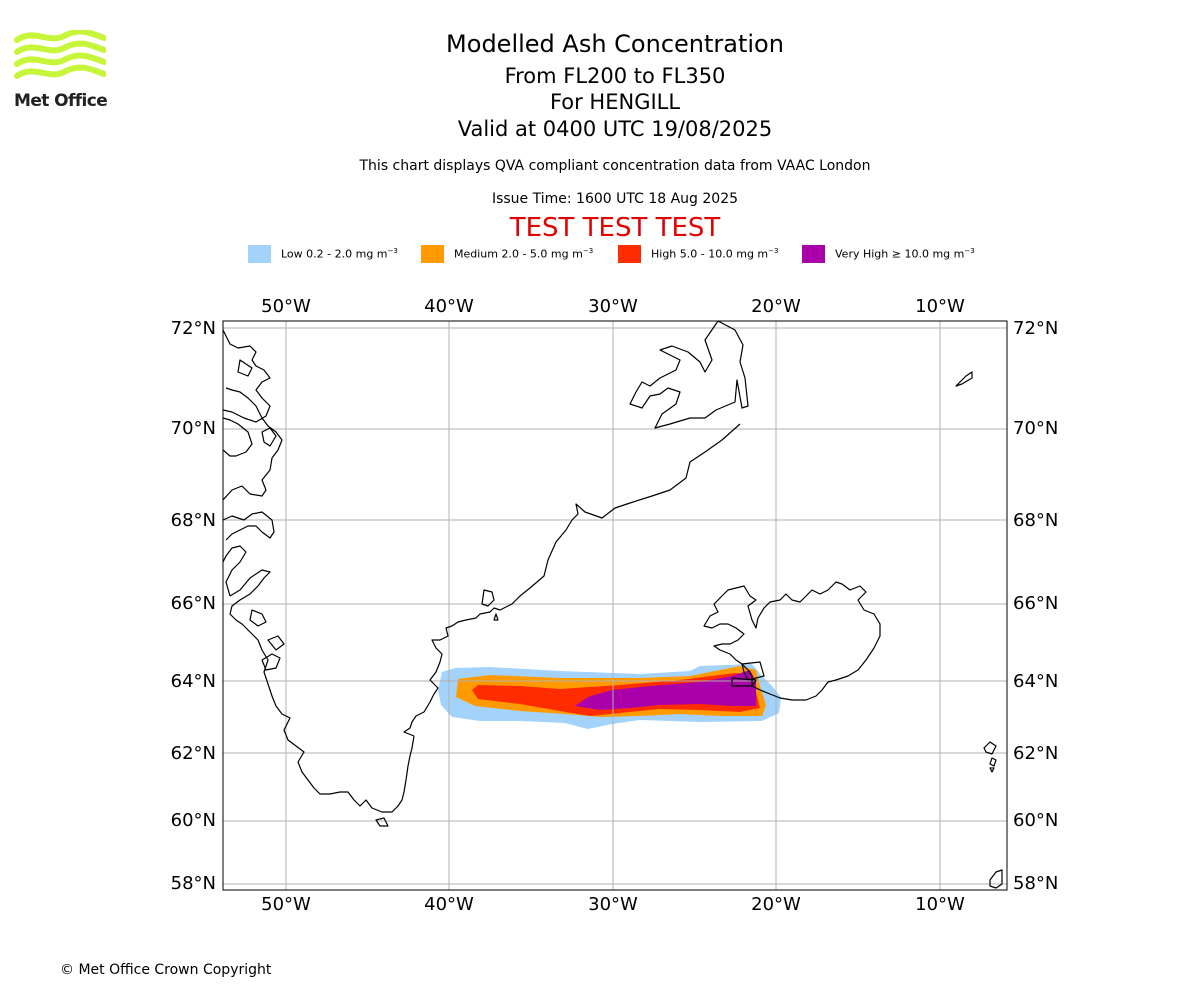  Describe the element at coordinates (615, 228) in the screenshot. I see `test-banner: TEST TEST TEST` at that location.